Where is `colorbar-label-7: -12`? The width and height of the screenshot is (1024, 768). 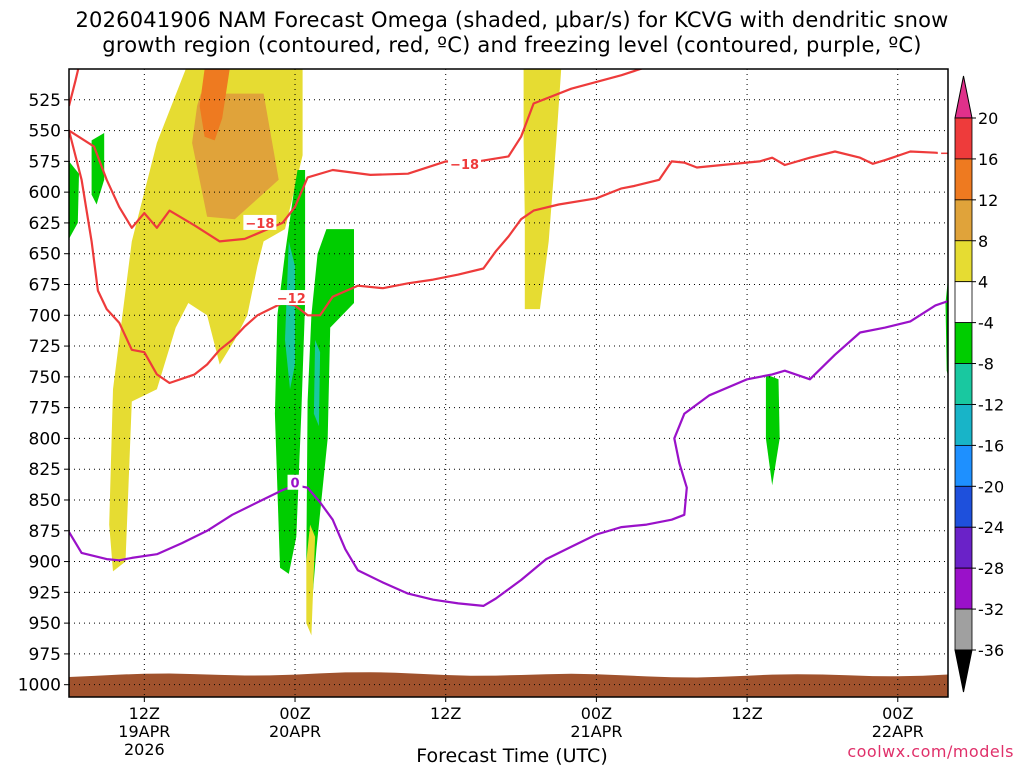 colorbar-label-7: -12 is located at coordinates (991, 404).